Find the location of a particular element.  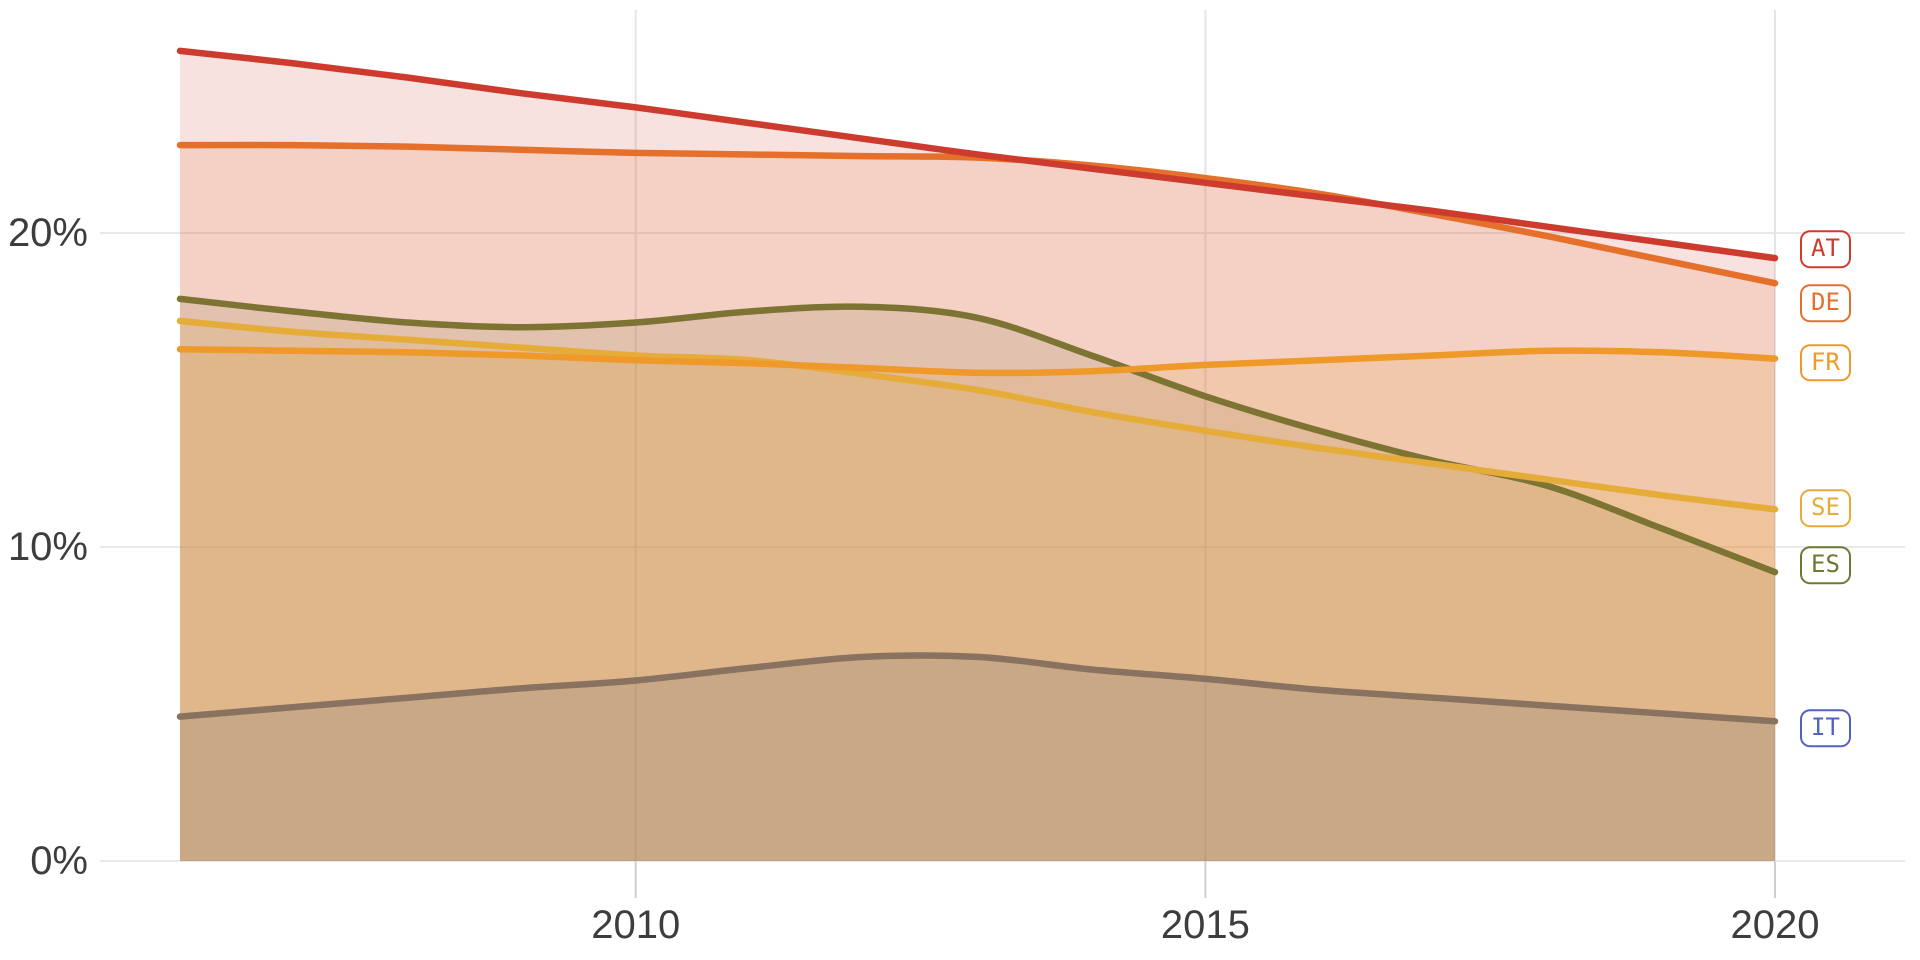

entity-label-DE: DE is located at coordinates (1825, 303).